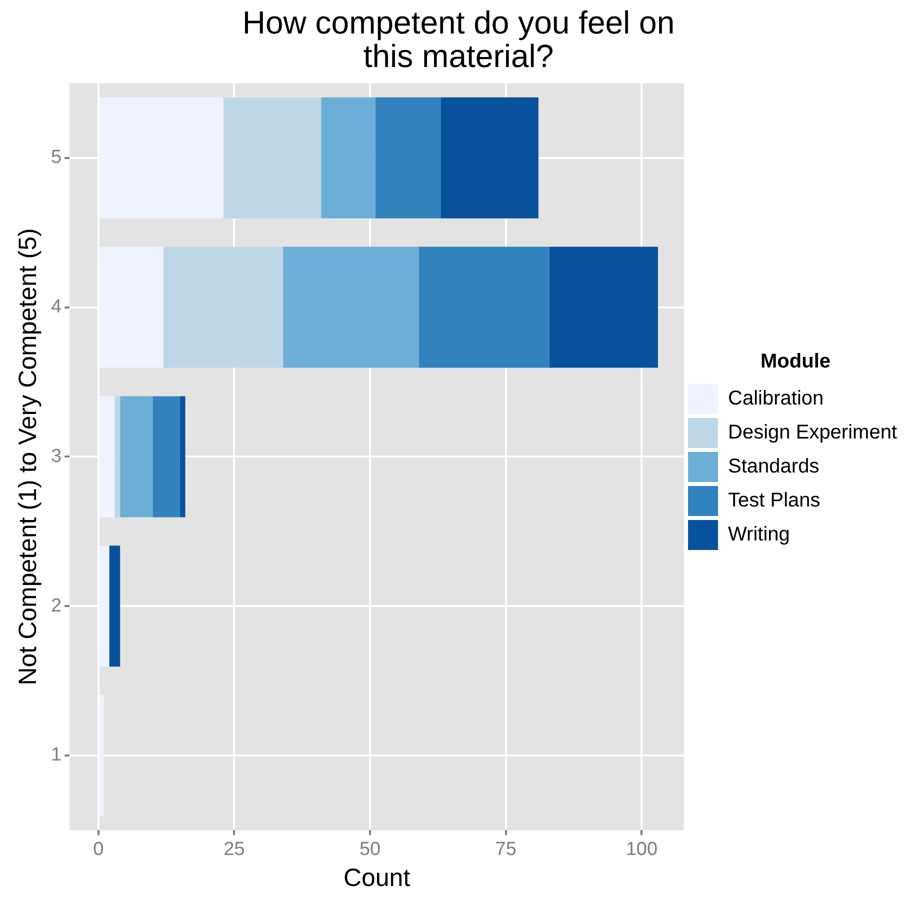 The width and height of the screenshot is (911, 898). I want to click on legend-label: Test Plans, so click(774, 501).